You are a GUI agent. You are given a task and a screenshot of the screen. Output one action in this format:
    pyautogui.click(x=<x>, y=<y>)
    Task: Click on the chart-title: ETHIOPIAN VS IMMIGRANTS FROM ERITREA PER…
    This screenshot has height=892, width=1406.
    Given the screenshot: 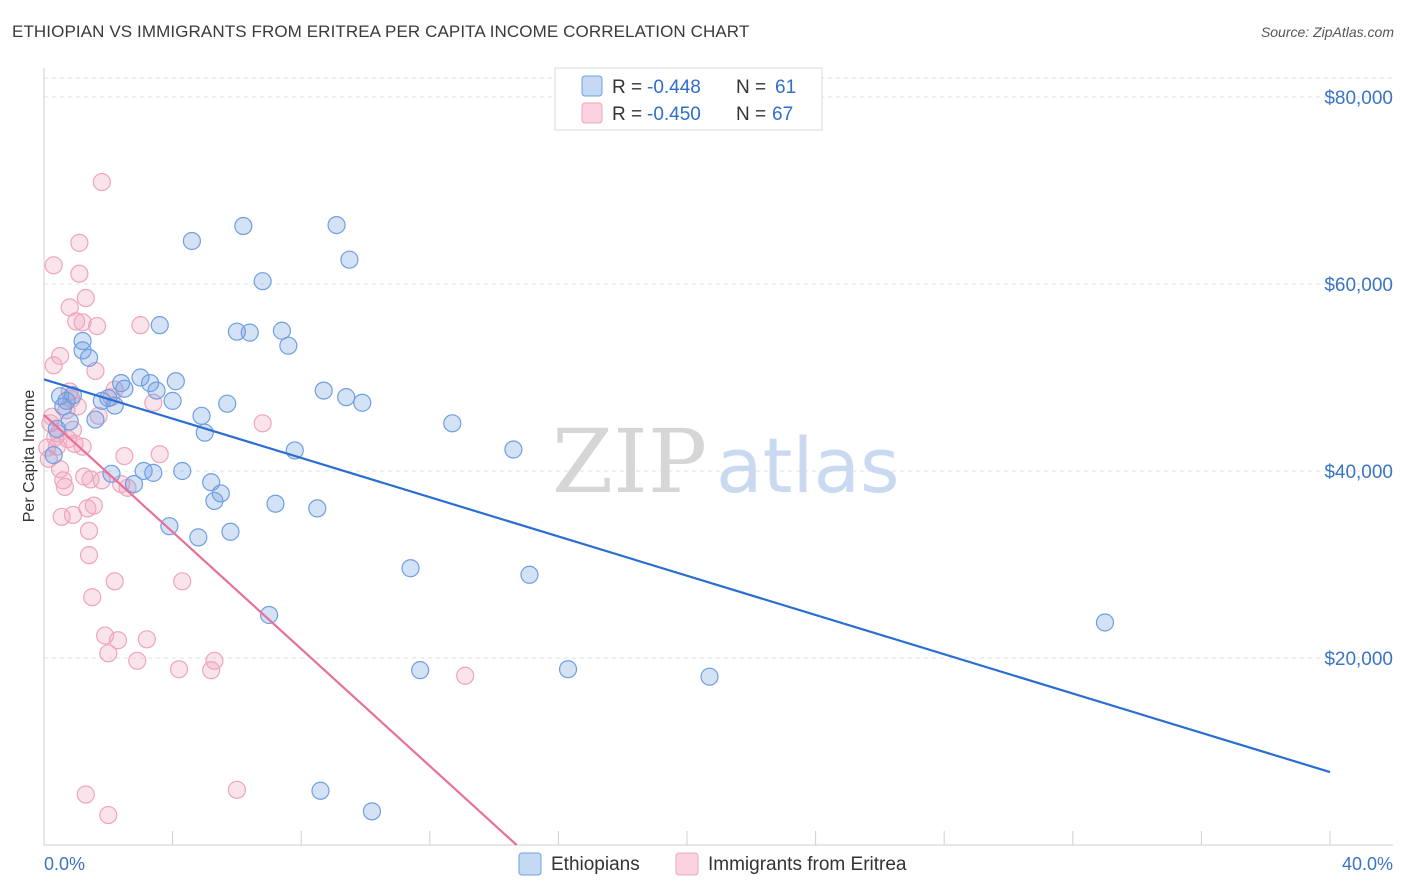 What is the action you would take?
    pyautogui.click(x=381, y=31)
    